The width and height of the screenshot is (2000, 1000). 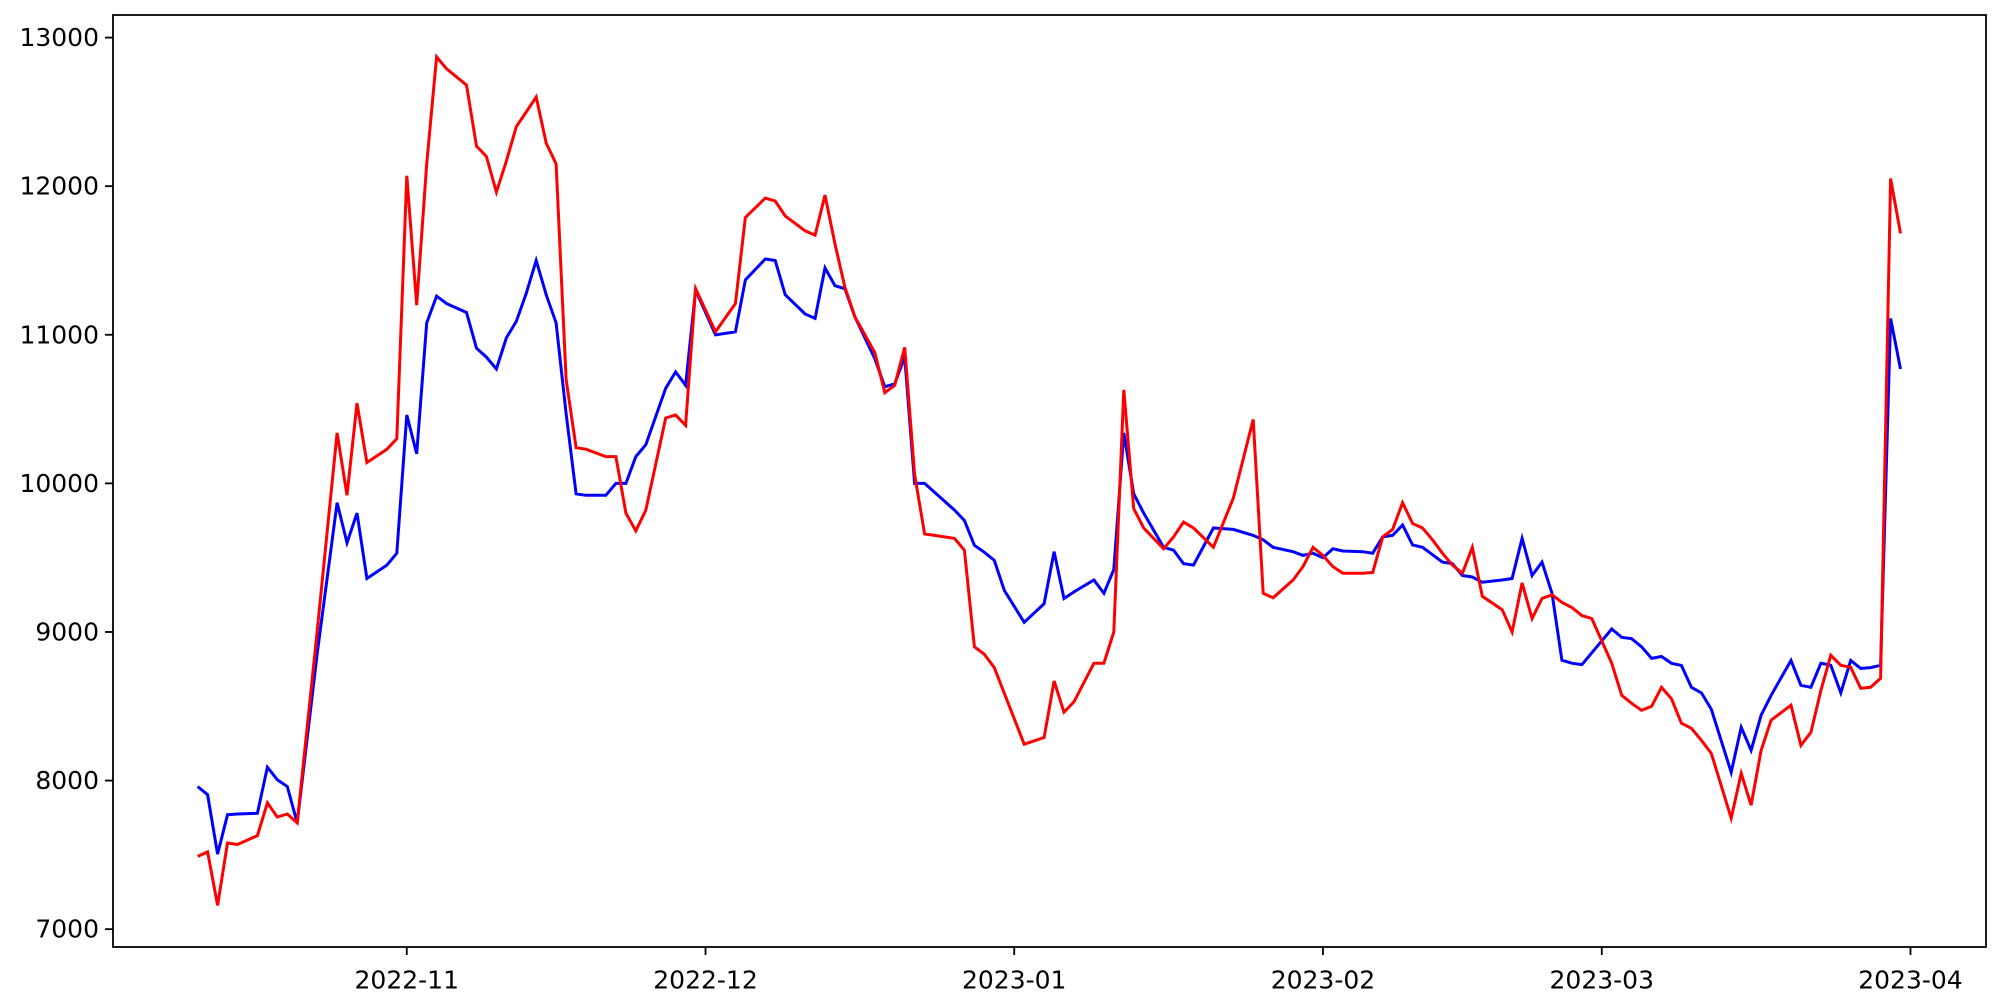 What do you see at coordinates (1910, 980) in the screenshot?
I see `x-tick-label: 2023-04` at bounding box center [1910, 980].